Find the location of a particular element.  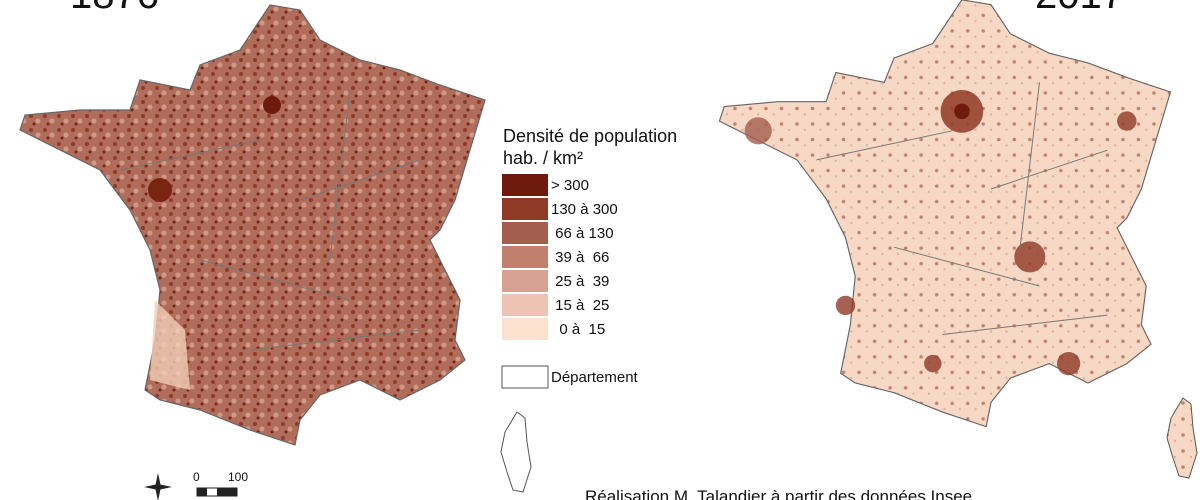

legend-label: 130 à 300 is located at coordinates (584, 209).